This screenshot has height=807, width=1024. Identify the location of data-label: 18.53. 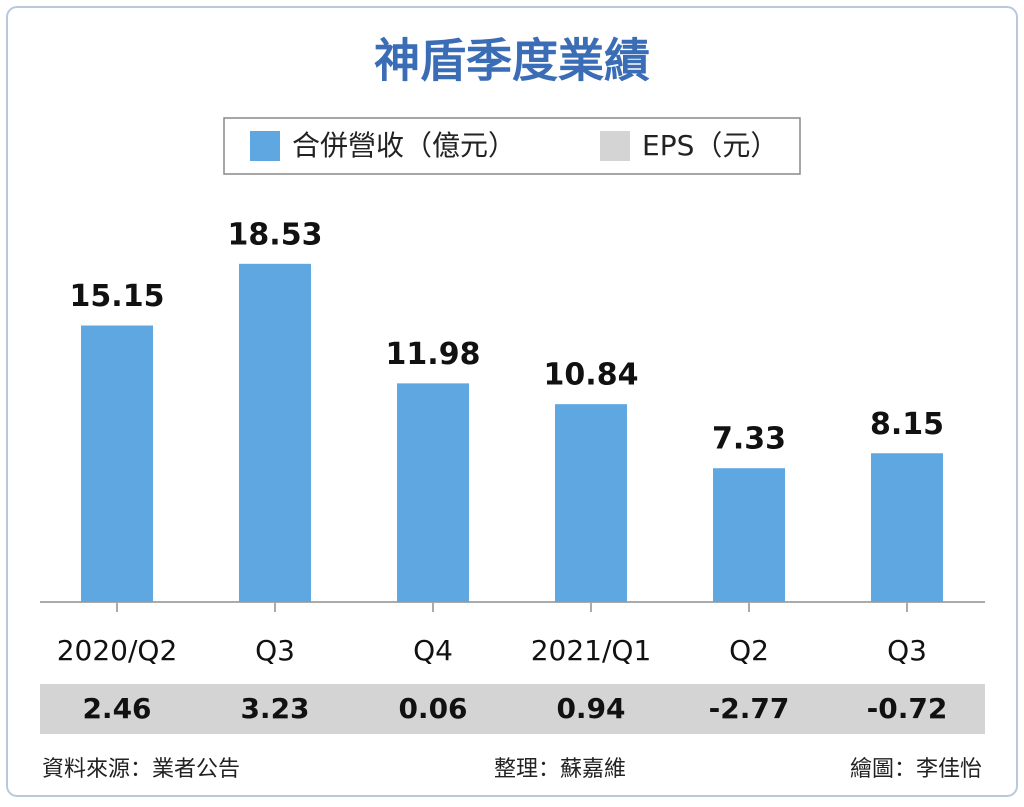
(275, 234).